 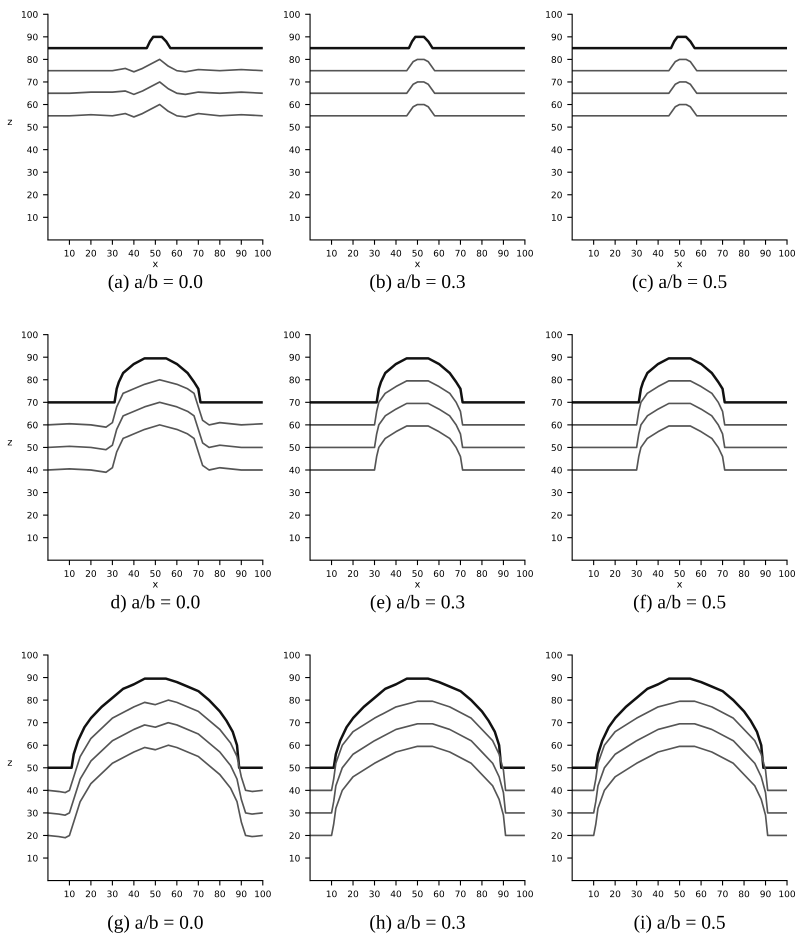 I want to click on text: (b) a/b = 0.3, so click(x=417, y=283).